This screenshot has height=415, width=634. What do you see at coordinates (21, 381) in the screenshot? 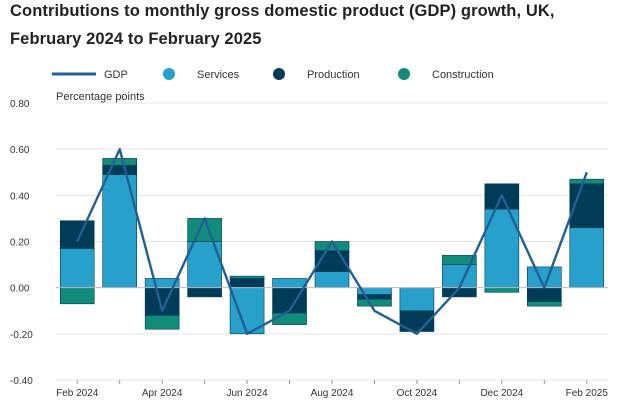
I see `y-tick-label: -0.40` at bounding box center [21, 381].